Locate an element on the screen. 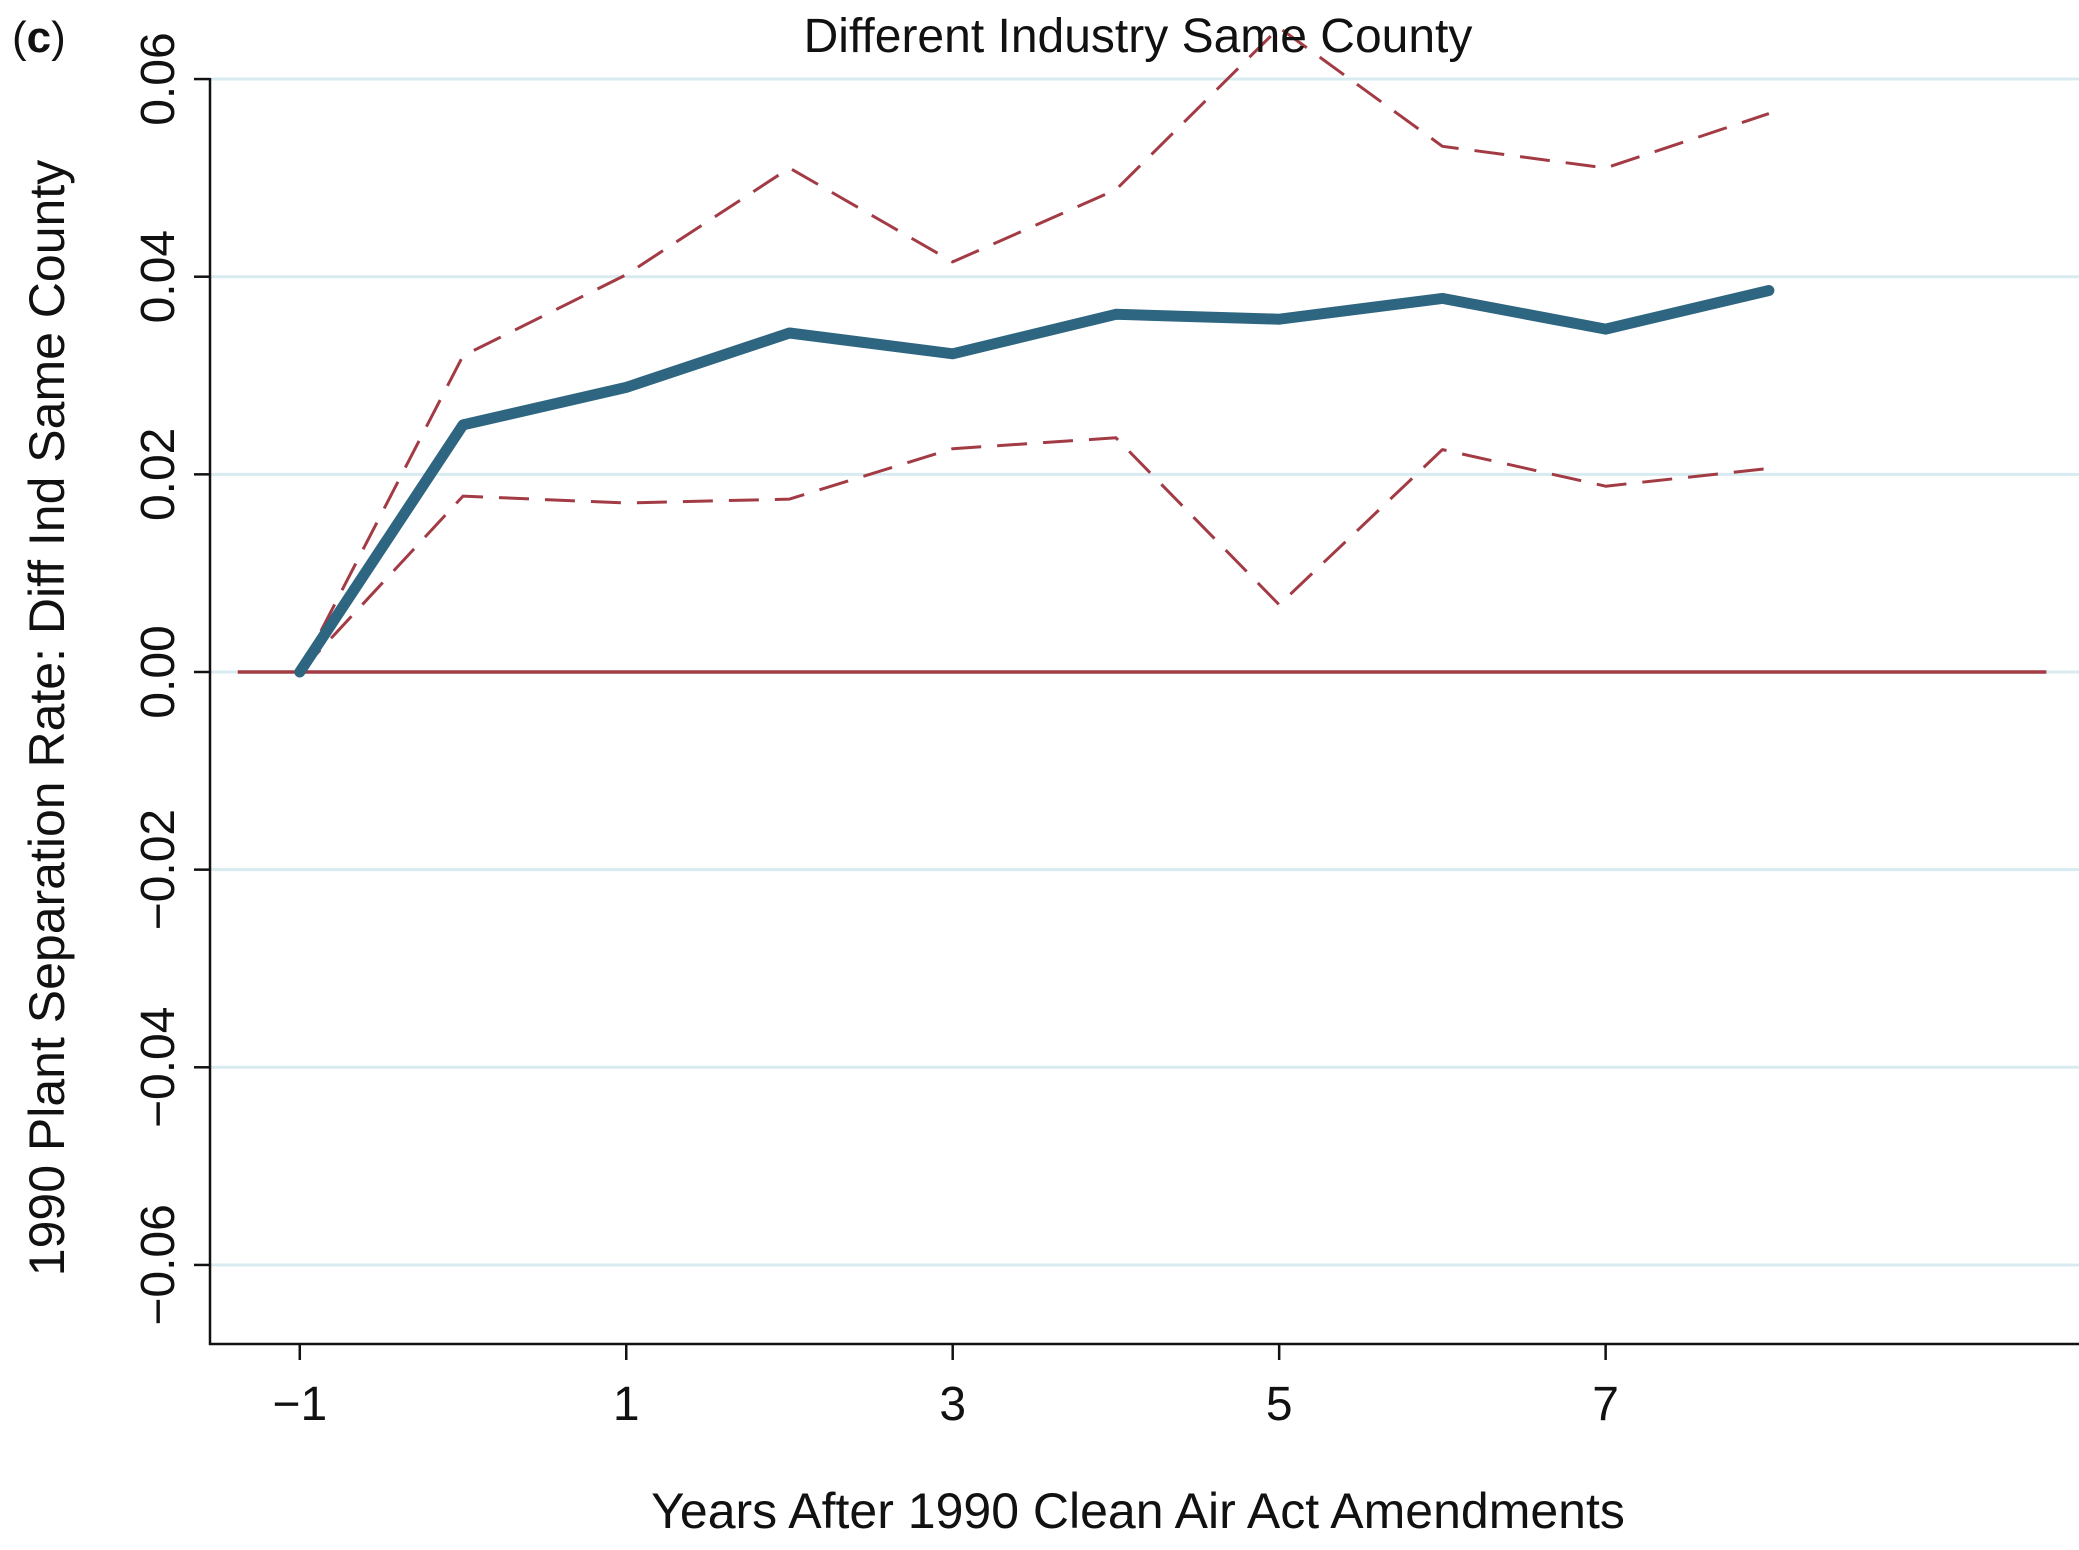  x-tick-label: 1 is located at coordinates (626, 1404).